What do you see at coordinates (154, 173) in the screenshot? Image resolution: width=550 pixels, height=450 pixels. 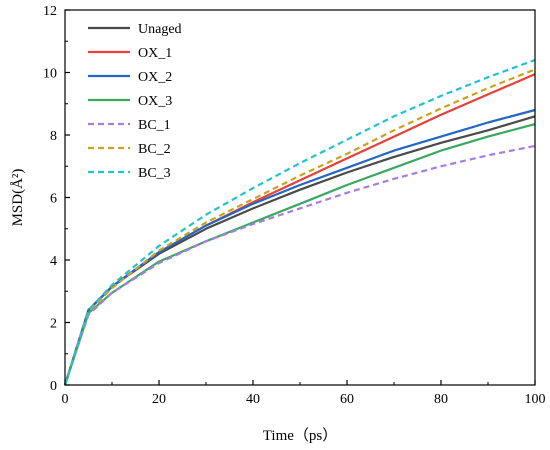 I see `legend-label: BC_3` at bounding box center [154, 173].